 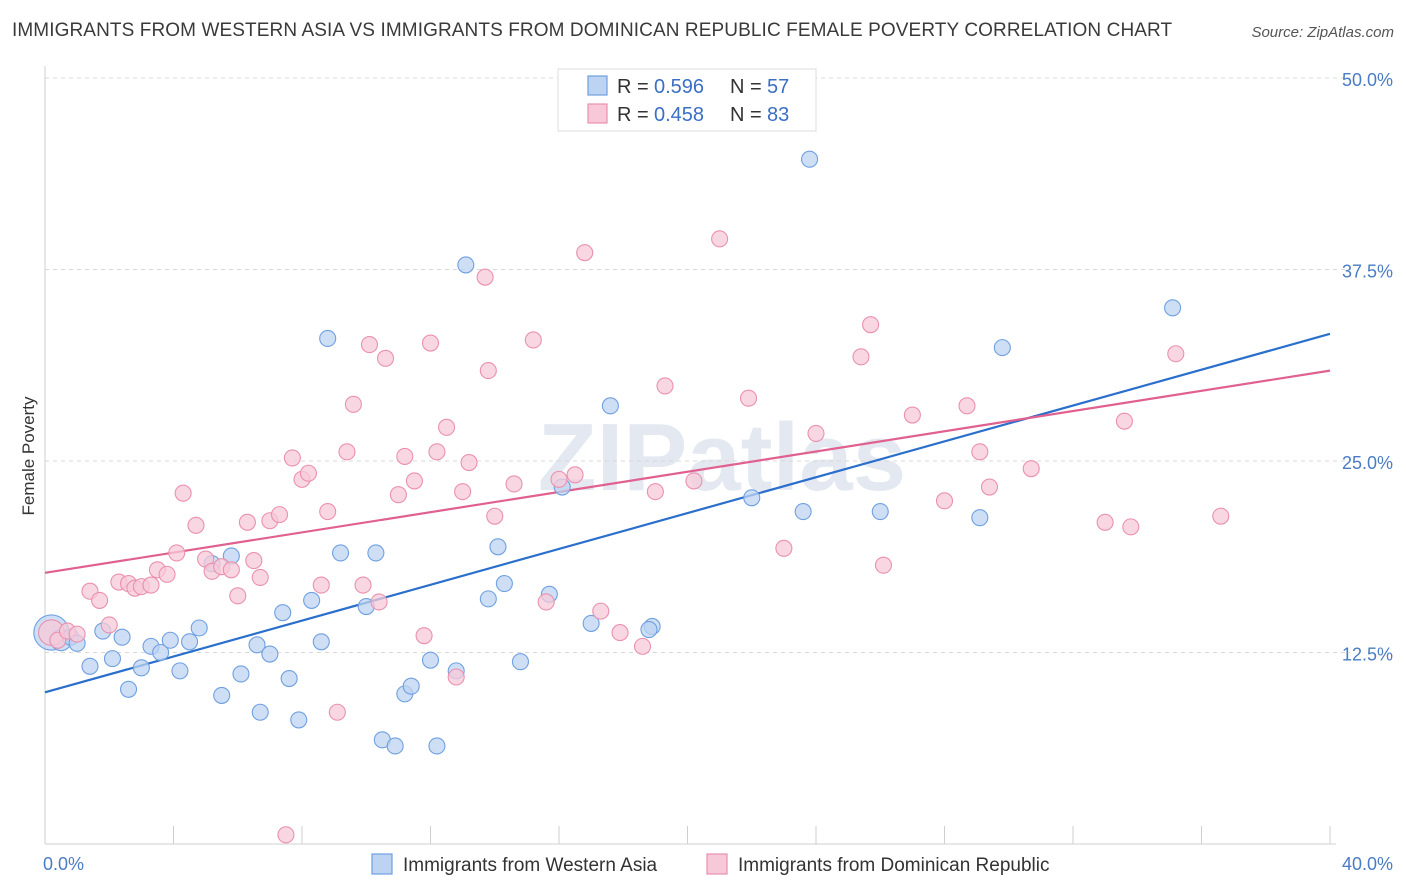 I want to click on bottom-legend-label-western-asia: Immigrants from Western Asia, so click(x=530, y=865).